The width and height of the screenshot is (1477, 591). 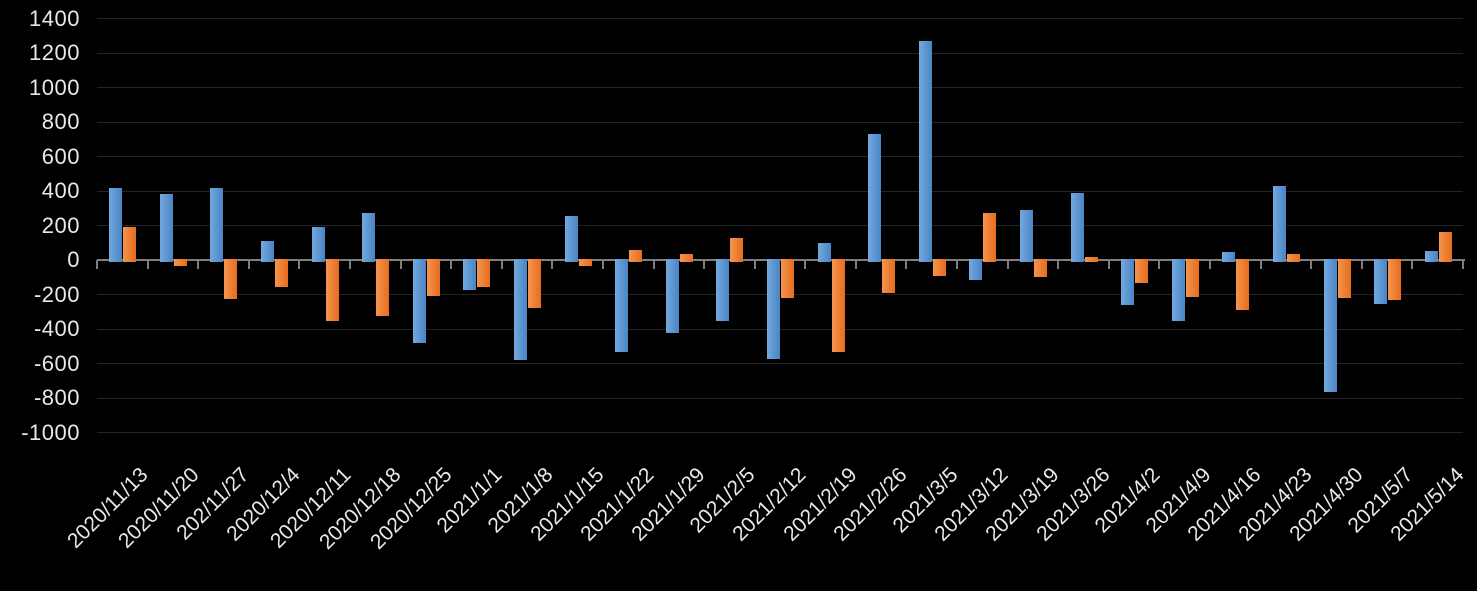 I want to click on y-tick-label: -600, so click(x=56, y=363).